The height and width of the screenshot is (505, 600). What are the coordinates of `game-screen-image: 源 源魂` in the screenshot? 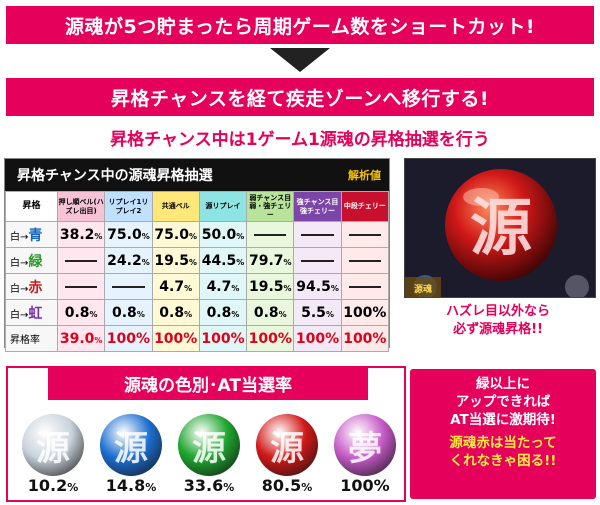 It's located at (500, 228).